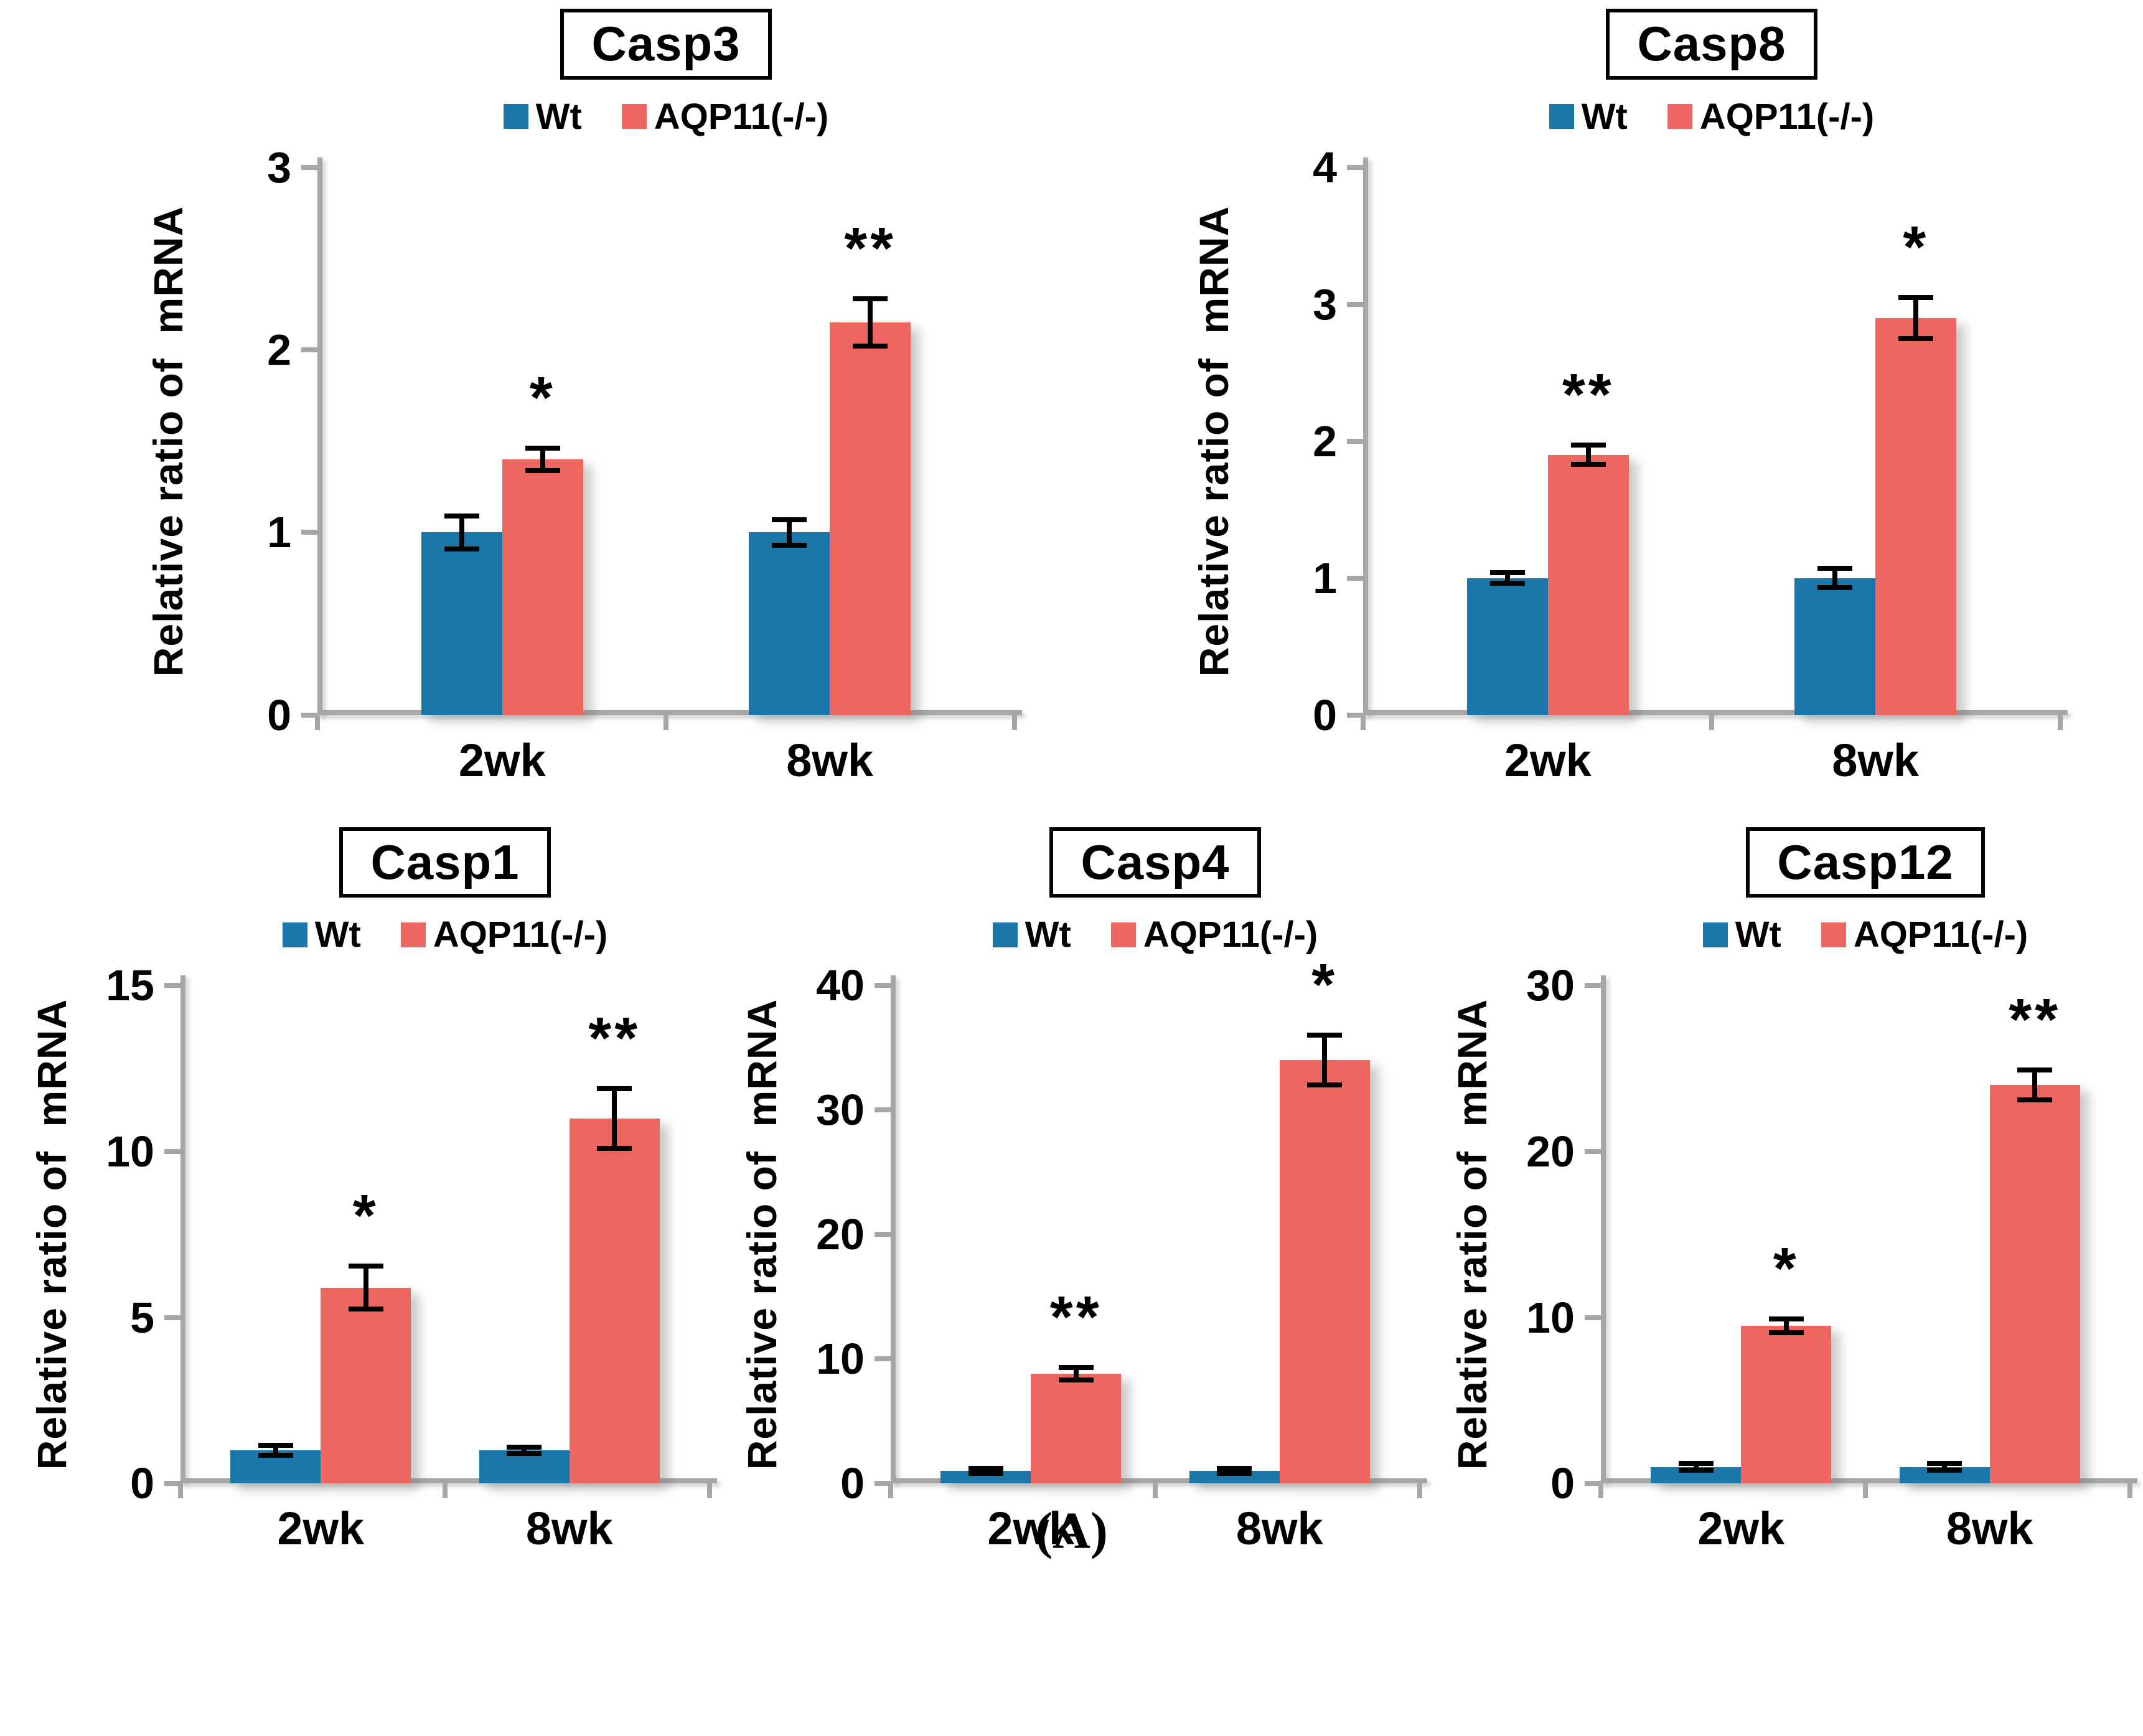 This screenshot has height=1736, width=2143. I want to click on y-tick-label: 15, so click(130, 985).